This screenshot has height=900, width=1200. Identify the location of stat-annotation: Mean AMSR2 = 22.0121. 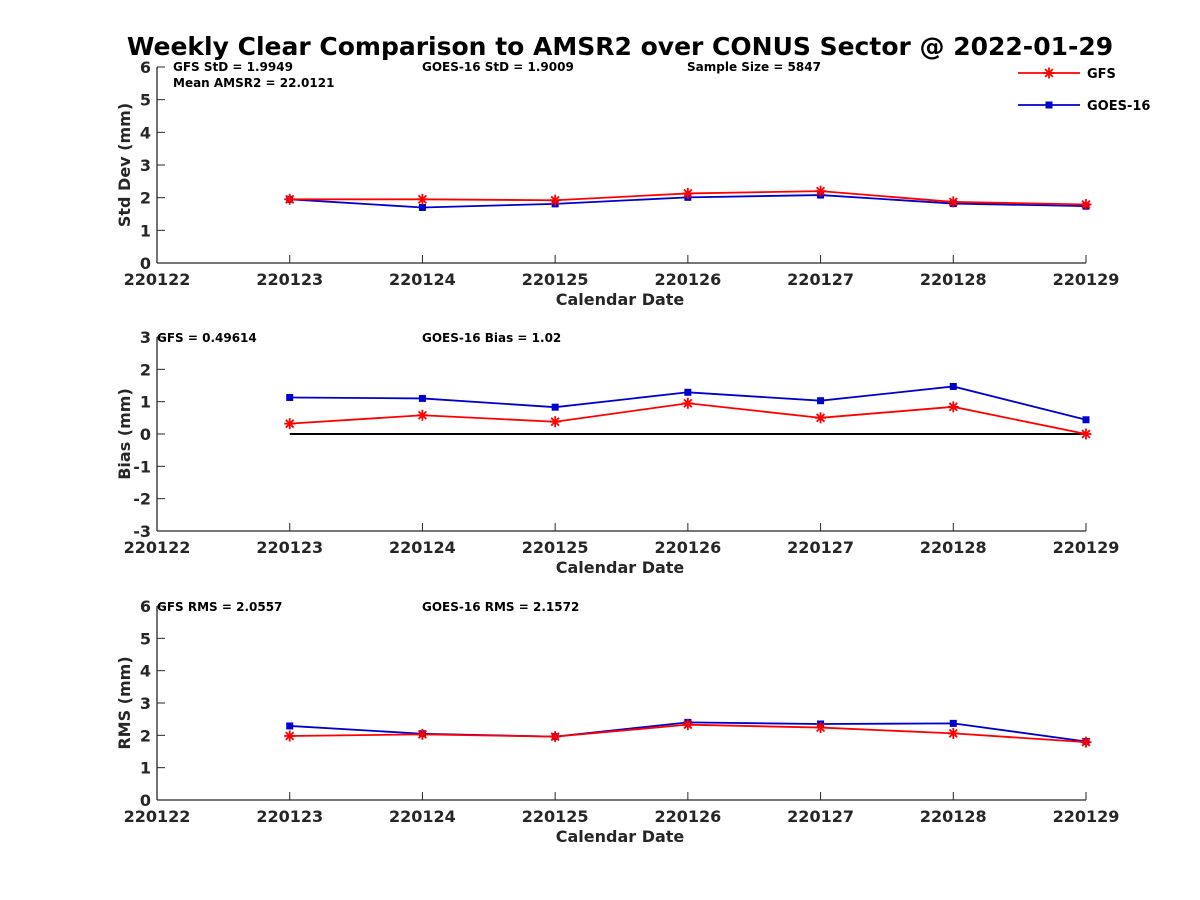
(253, 83).